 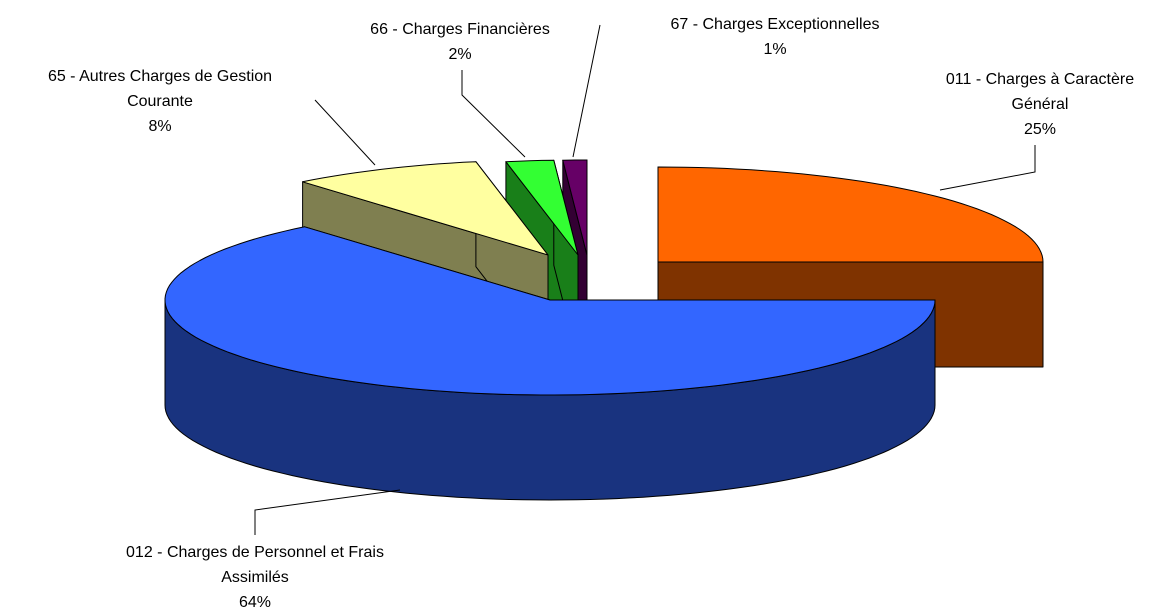 What do you see at coordinates (775, 37) in the screenshot?
I see `data-label: 67 - Charges Exceptionnelles 1%` at bounding box center [775, 37].